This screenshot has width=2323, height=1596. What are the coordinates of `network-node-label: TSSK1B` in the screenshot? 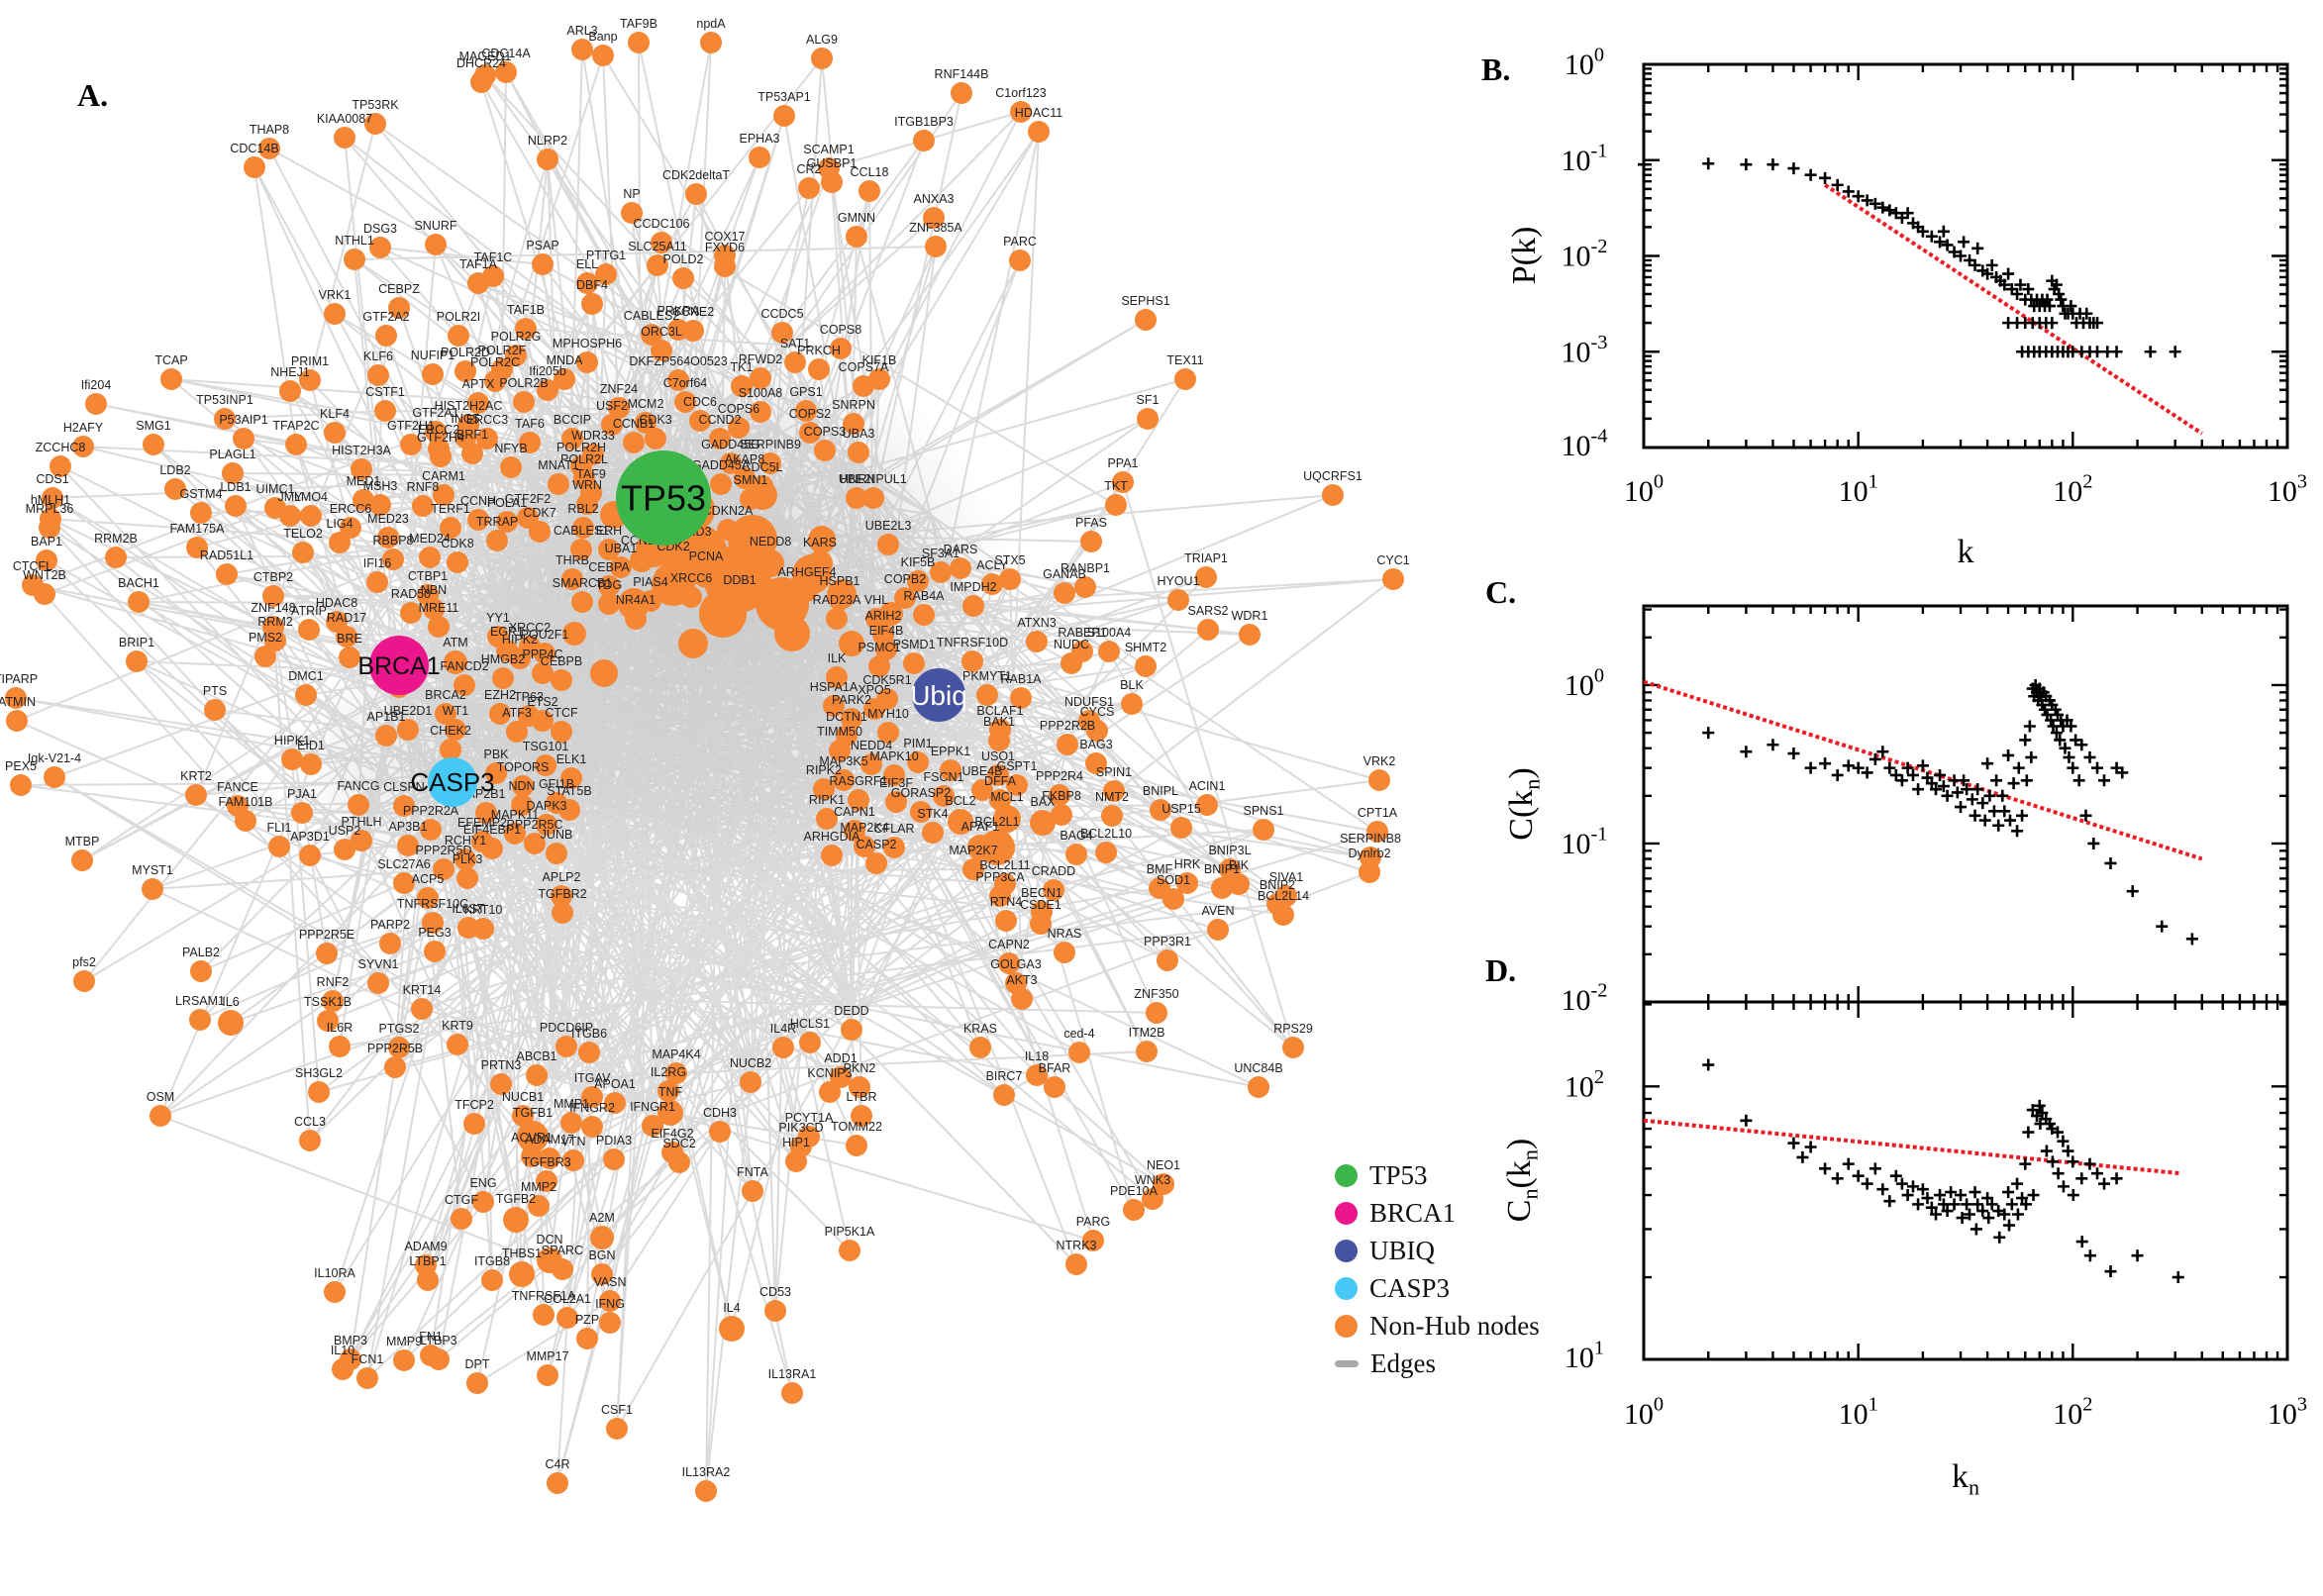 It's located at (328, 1002).